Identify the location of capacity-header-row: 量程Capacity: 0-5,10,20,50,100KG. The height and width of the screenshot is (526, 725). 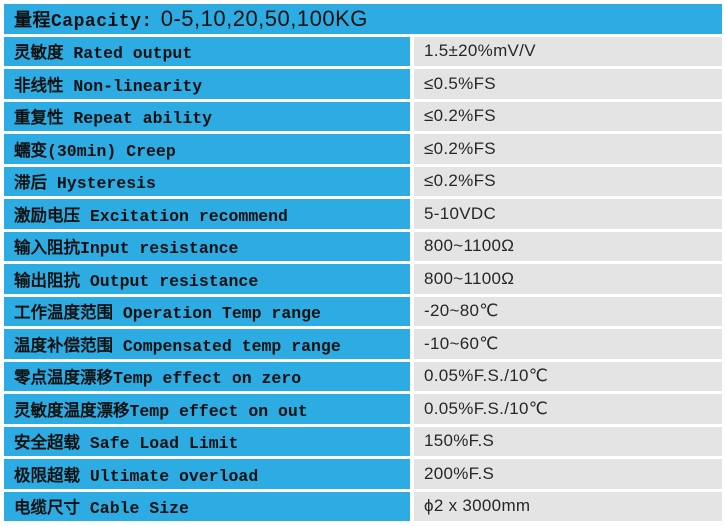
(363, 19).